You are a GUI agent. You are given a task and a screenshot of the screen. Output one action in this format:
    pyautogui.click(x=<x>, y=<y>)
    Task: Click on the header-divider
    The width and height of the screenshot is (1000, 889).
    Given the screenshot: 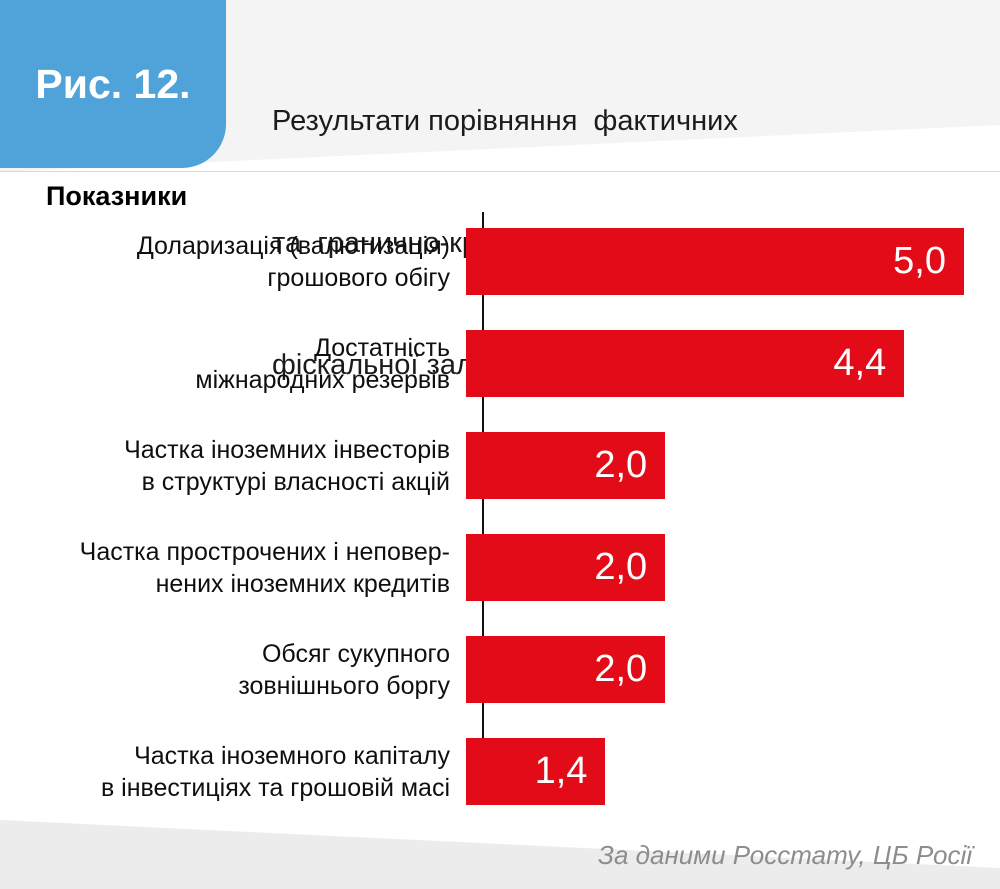 What is the action you would take?
    pyautogui.click(x=500, y=171)
    